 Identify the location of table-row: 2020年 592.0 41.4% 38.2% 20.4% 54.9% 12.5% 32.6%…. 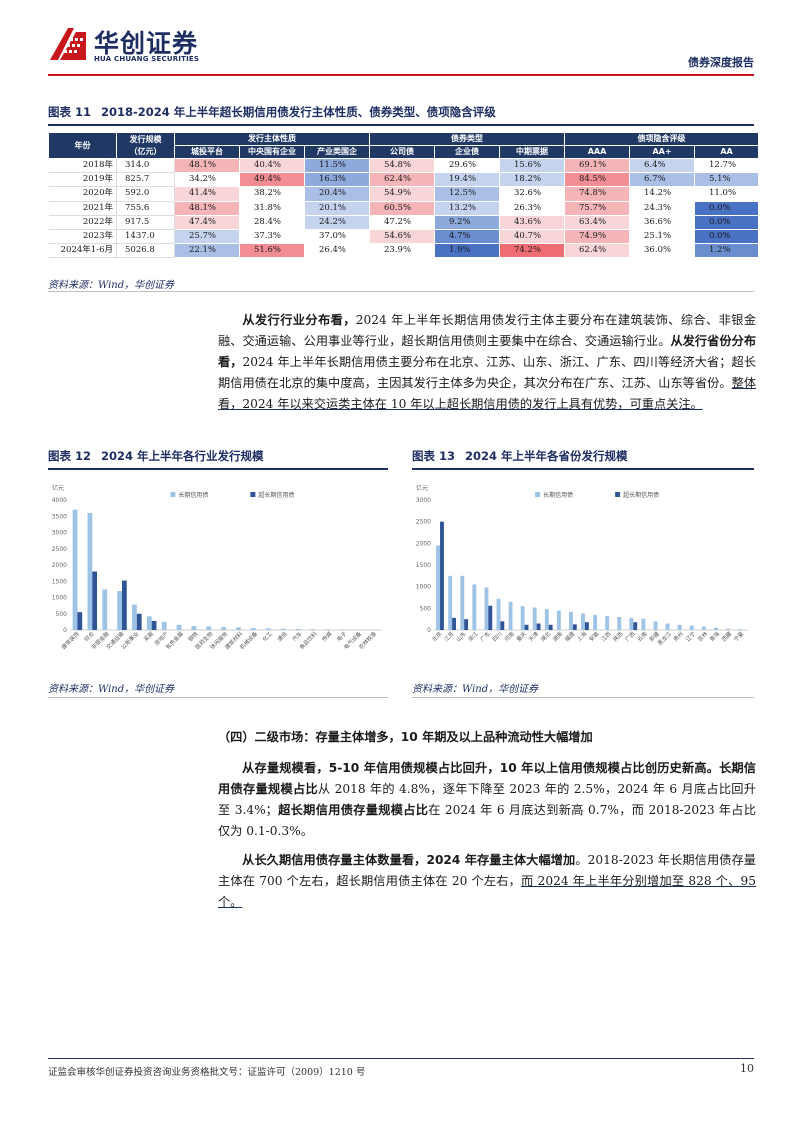
(404, 194).